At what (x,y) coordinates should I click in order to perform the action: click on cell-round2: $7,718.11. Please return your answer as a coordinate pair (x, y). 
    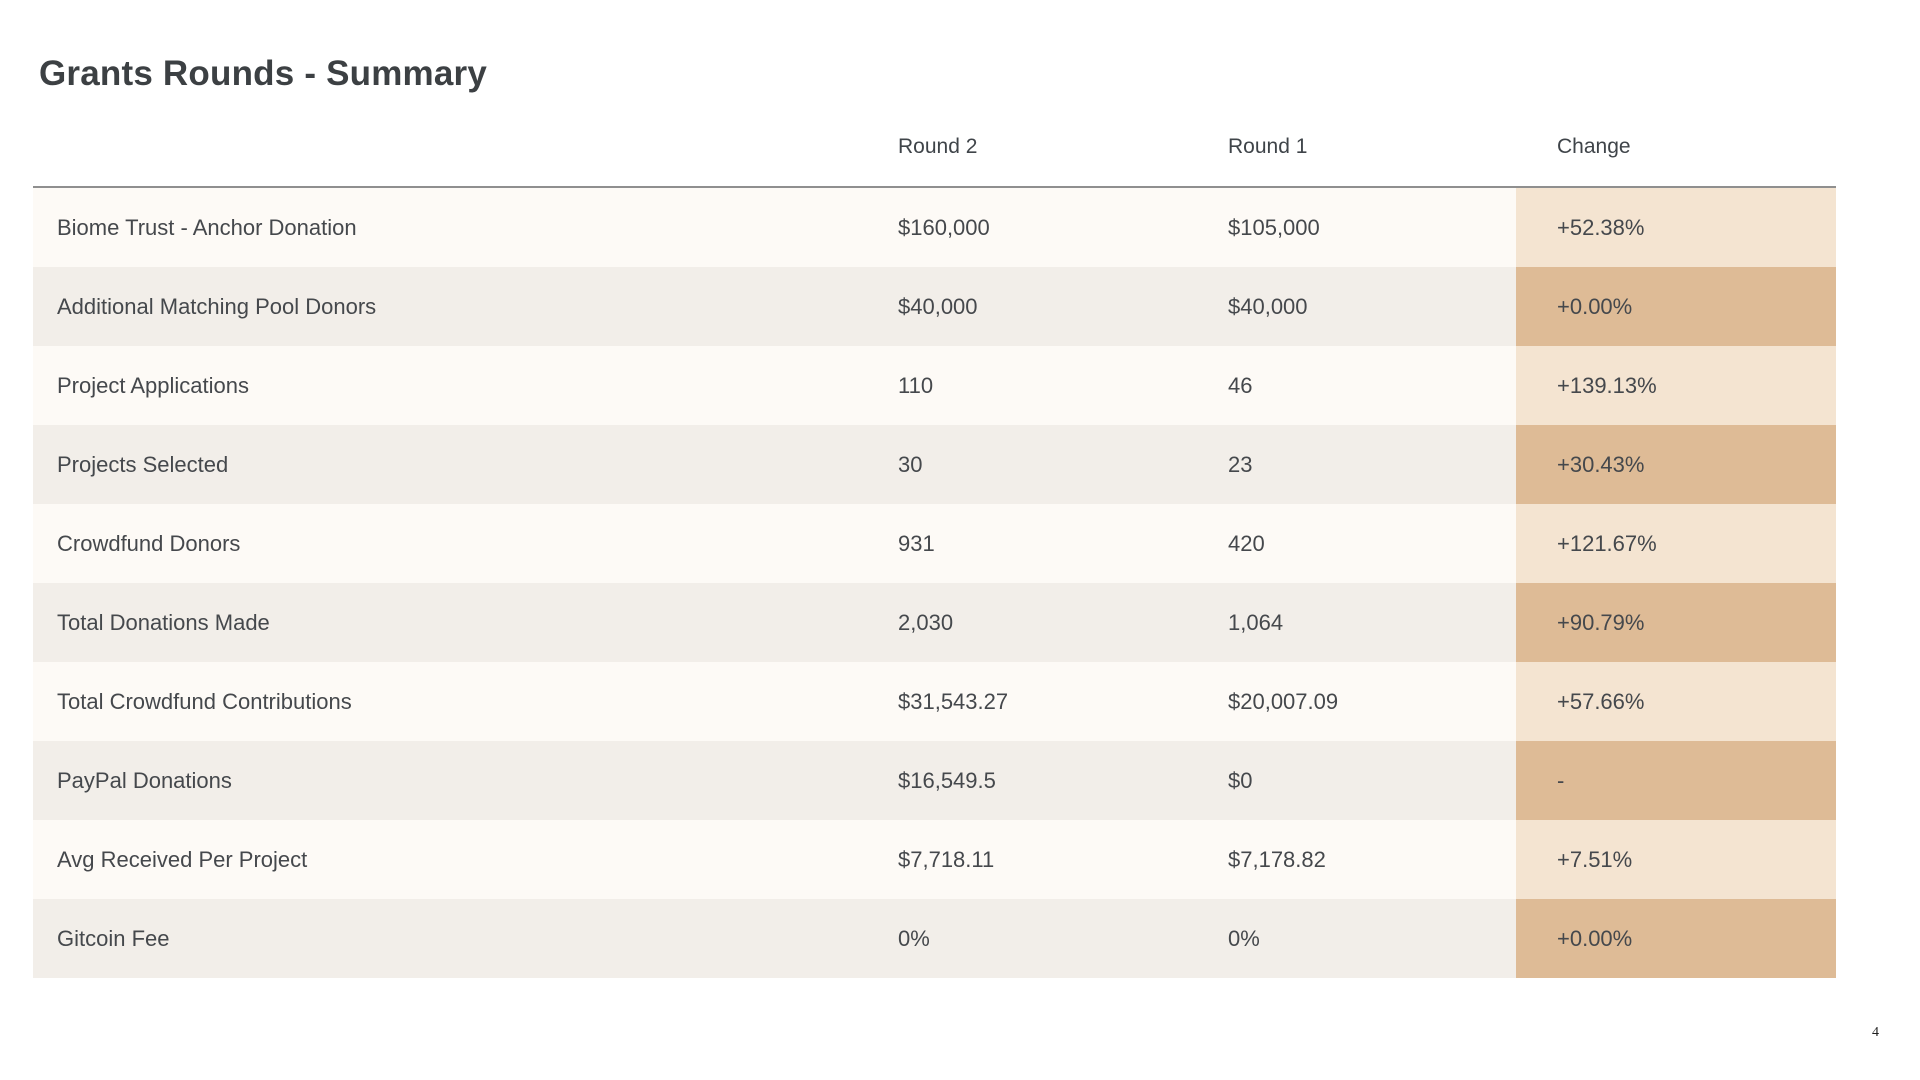
    Looking at the image, I should click on (946, 859).